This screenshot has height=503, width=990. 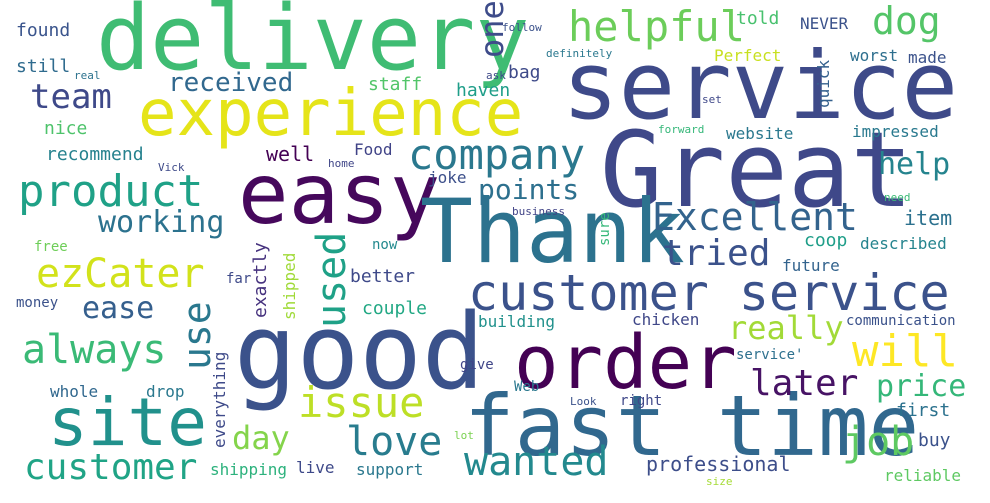 What do you see at coordinates (111, 191) in the screenshot?
I see `word-product: product` at bounding box center [111, 191].